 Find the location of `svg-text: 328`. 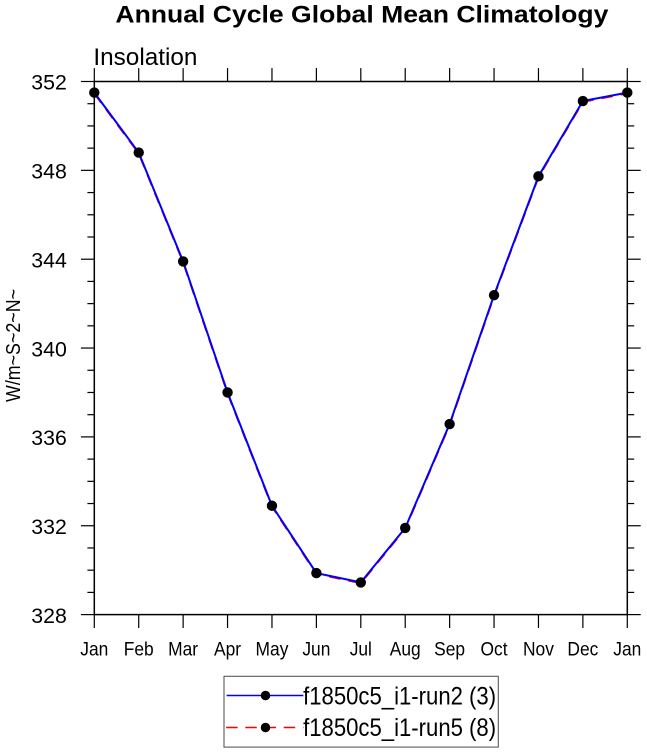

svg-text: 328 is located at coordinates (49, 616).